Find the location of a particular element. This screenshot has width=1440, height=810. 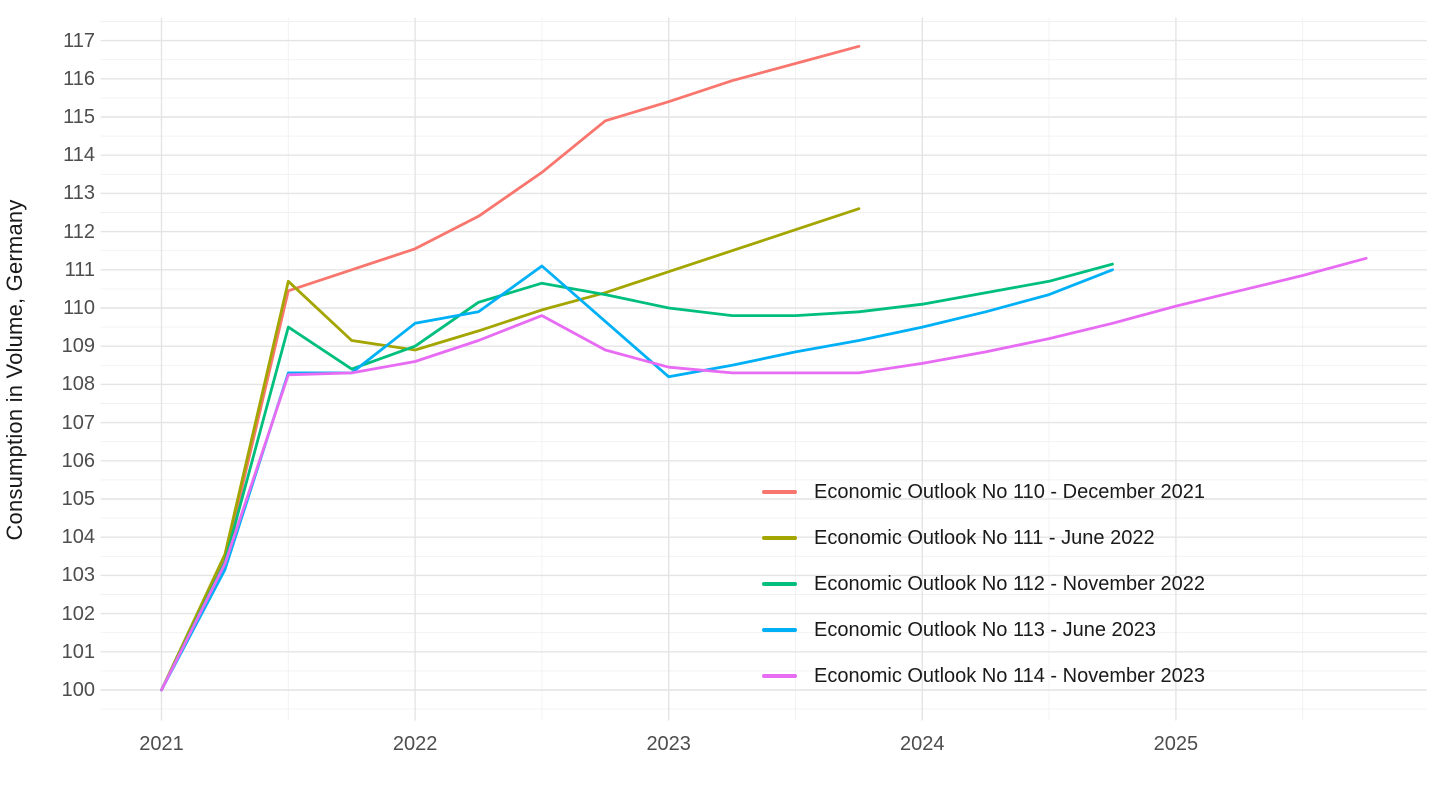

y-tick-label: 100 is located at coordinates (78, 690).